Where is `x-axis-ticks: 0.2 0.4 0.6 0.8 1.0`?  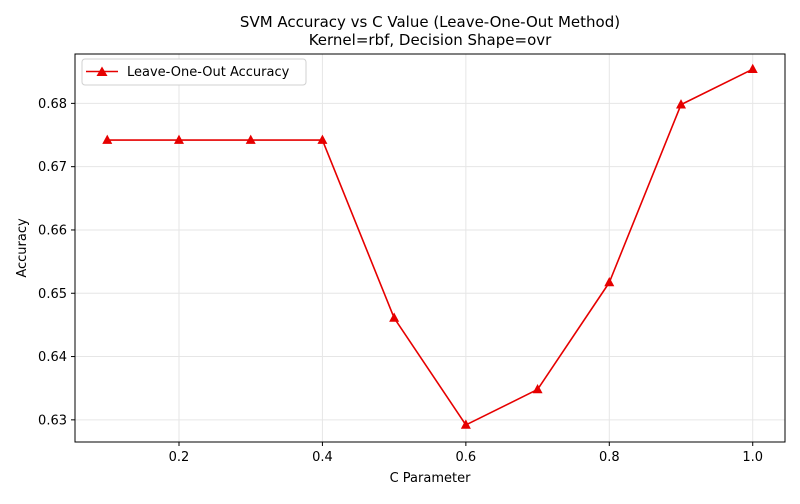 x-axis-ticks: 0.2 0.4 0.6 0.8 1.0 is located at coordinates (466, 453).